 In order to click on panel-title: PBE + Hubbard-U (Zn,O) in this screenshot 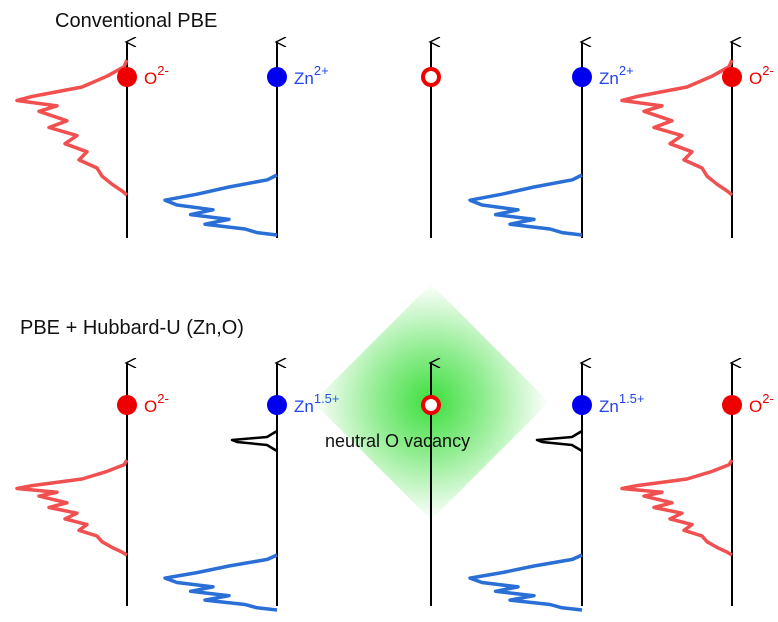, I will do `click(132, 328)`.